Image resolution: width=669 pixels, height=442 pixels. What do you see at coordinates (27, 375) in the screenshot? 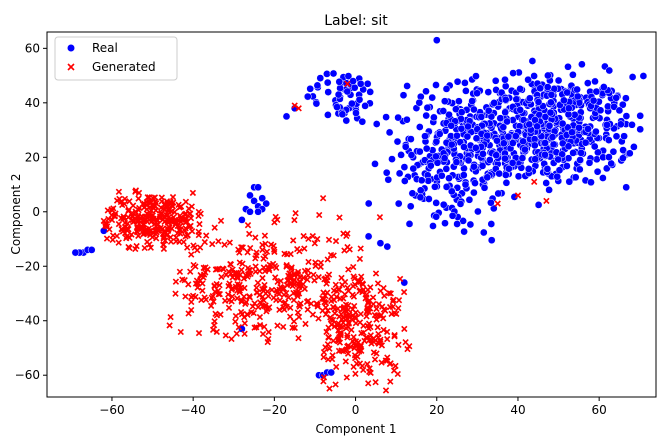
I see `y-tick-label: −60` at bounding box center [27, 375].